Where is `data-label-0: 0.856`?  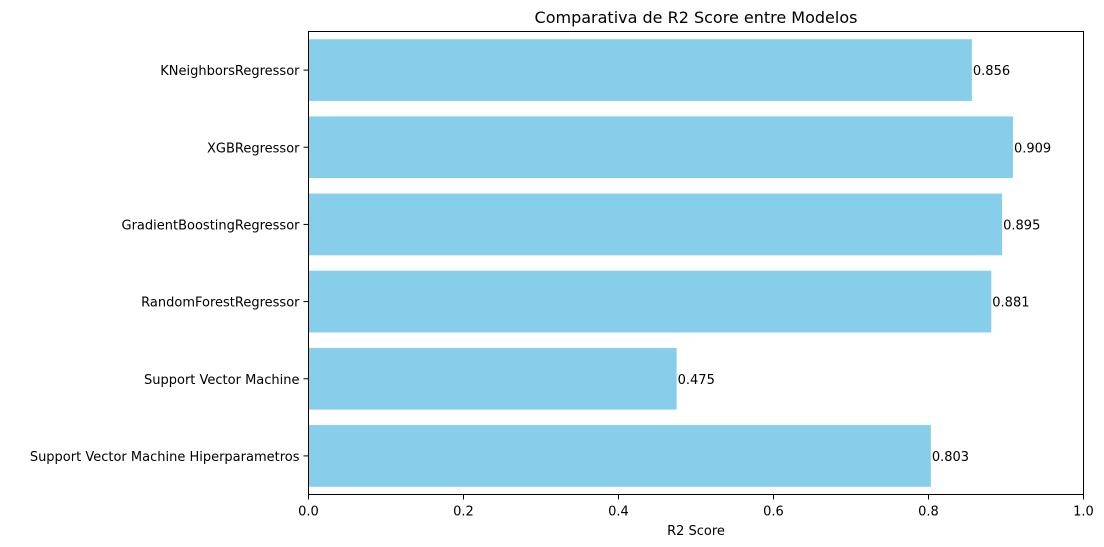
data-label-0: 0.856 is located at coordinates (991, 71).